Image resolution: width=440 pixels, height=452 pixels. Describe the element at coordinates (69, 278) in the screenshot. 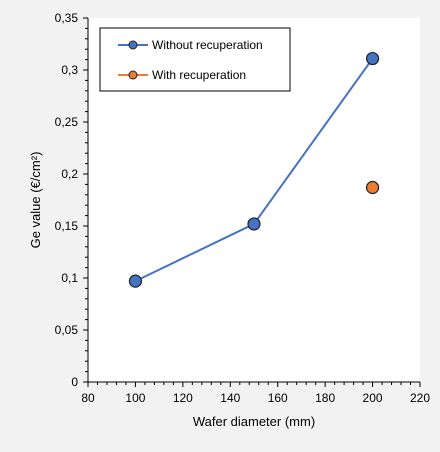

I see `y-tick-label: 0,1` at that location.